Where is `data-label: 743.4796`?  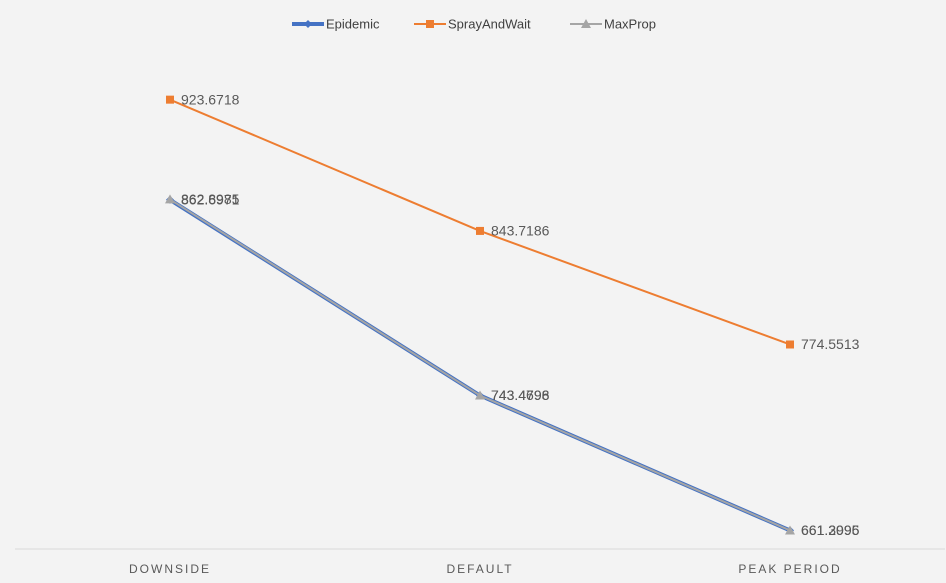
data-label: 743.4796 is located at coordinates (520, 395).